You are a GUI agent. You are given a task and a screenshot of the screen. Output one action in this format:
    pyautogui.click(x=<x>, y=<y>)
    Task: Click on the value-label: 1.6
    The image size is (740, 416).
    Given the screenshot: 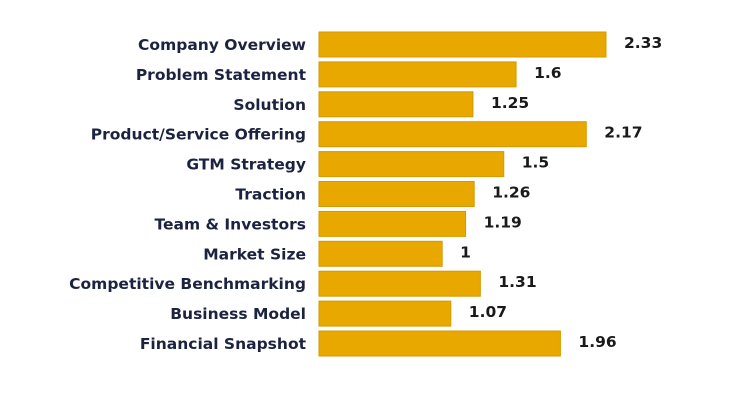 What is the action you would take?
    pyautogui.click(x=547, y=73)
    